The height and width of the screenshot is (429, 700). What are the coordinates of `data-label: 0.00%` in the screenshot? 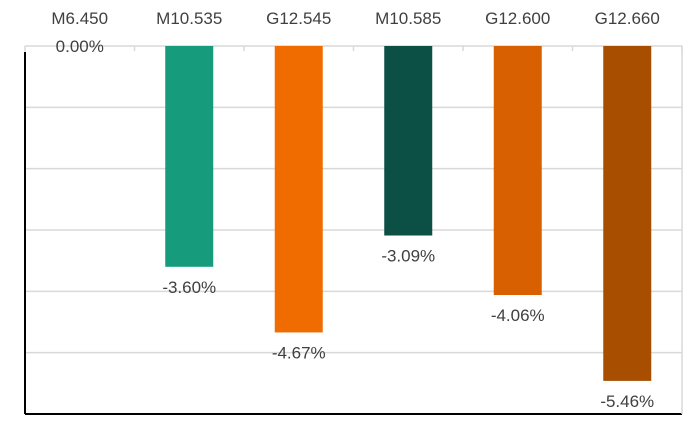 It's located at (80, 46).